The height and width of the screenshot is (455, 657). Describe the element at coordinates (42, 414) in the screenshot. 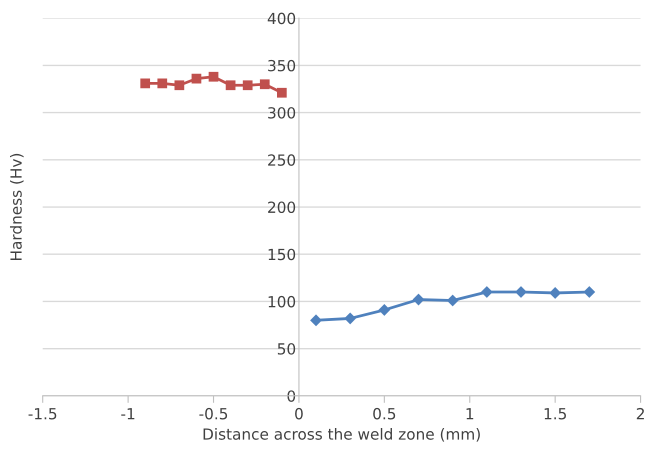

I see `x-tick-label: -1.5` at that location.